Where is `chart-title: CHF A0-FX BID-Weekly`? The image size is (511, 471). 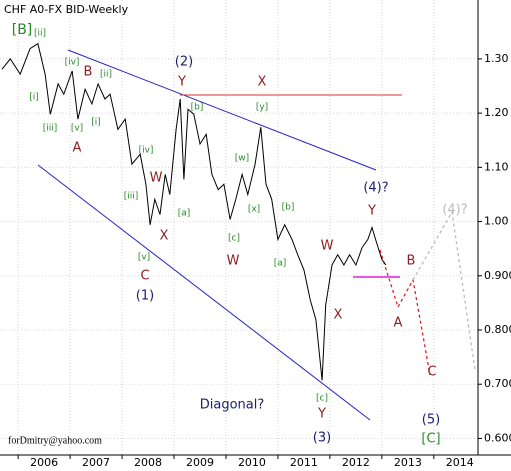 chart-title: CHF A0-FX BID-Weekly is located at coordinates (66, 9).